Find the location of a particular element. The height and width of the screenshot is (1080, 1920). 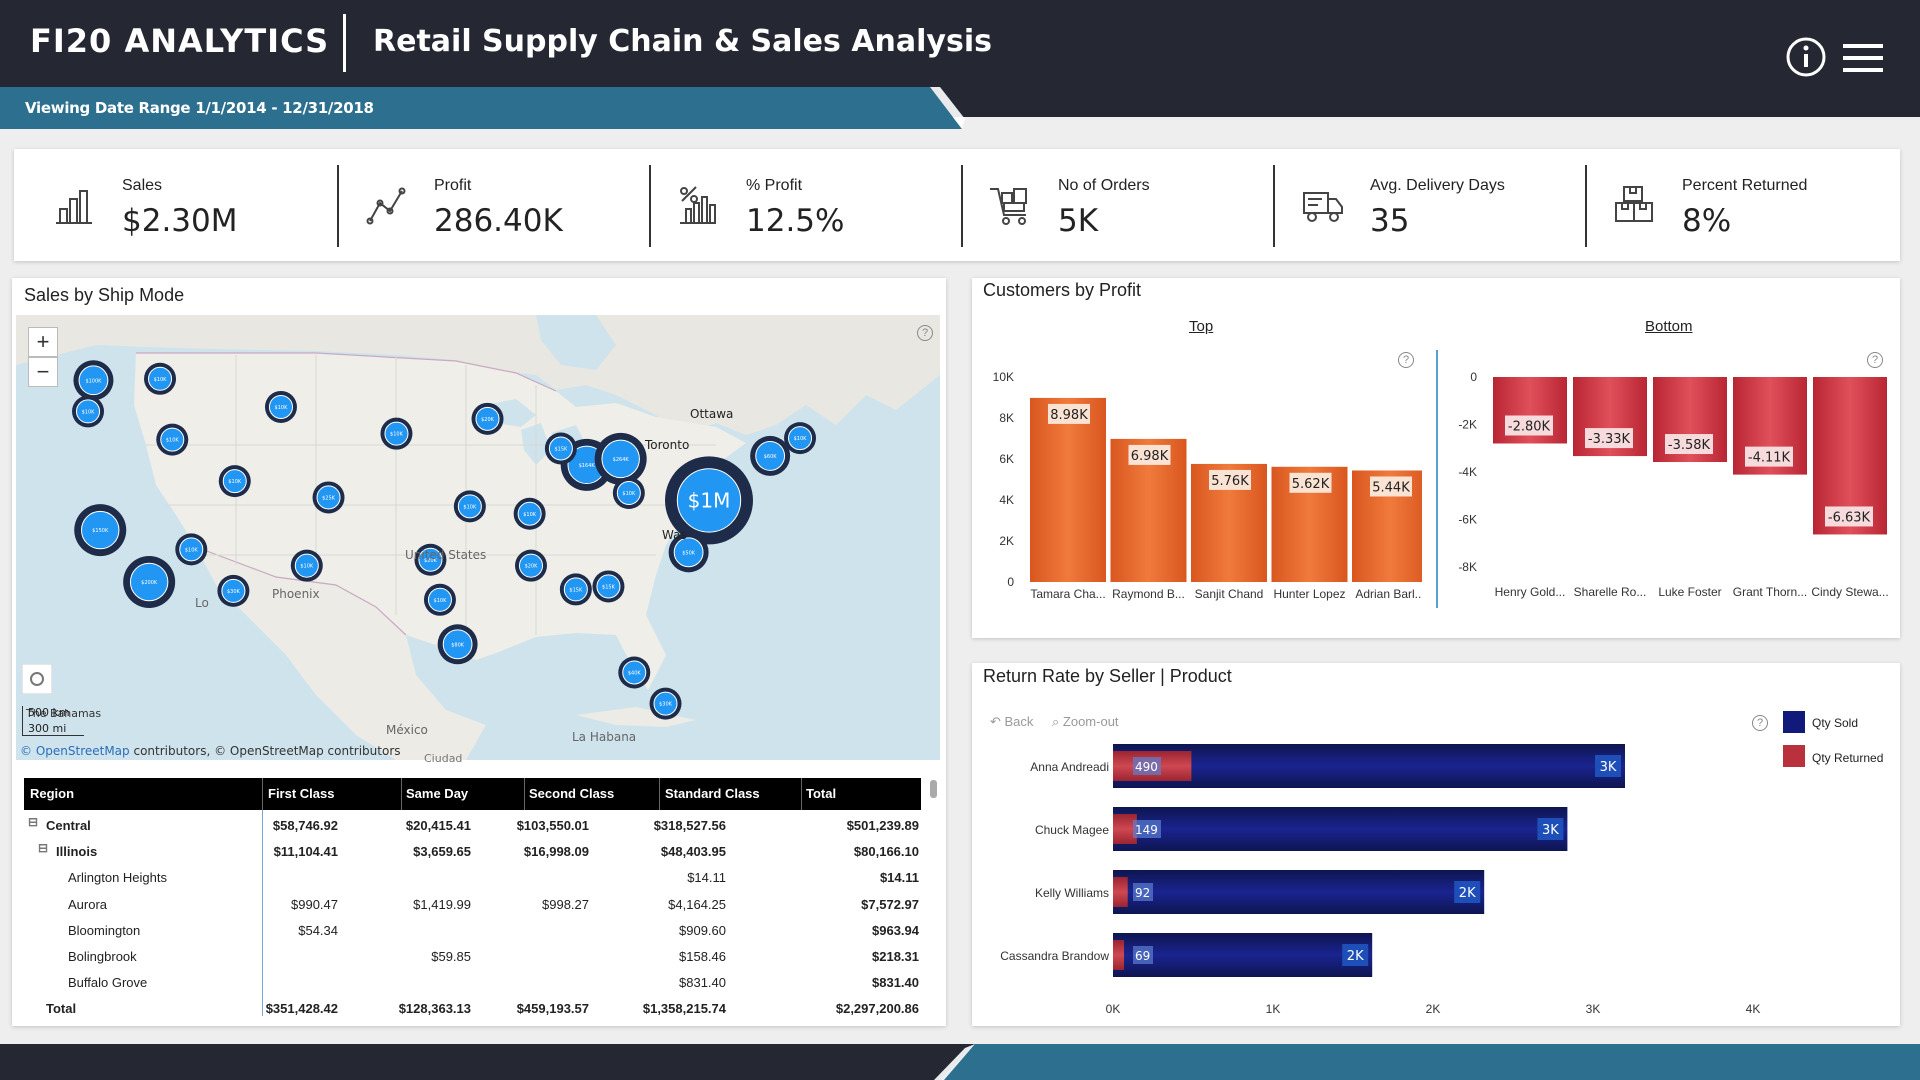

bubble-label: $264K is located at coordinates (621, 460).